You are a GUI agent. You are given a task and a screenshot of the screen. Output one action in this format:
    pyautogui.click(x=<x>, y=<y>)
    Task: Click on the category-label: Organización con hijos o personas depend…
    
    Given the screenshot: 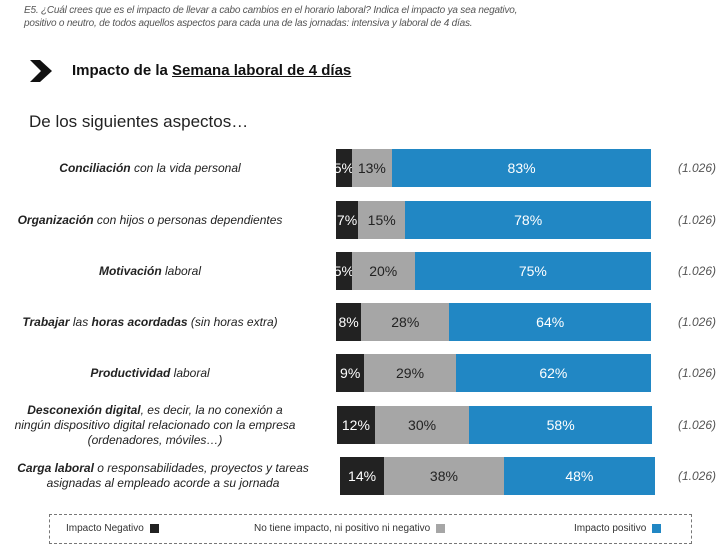 What is the action you would take?
    pyautogui.click(x=150, y=219)
    